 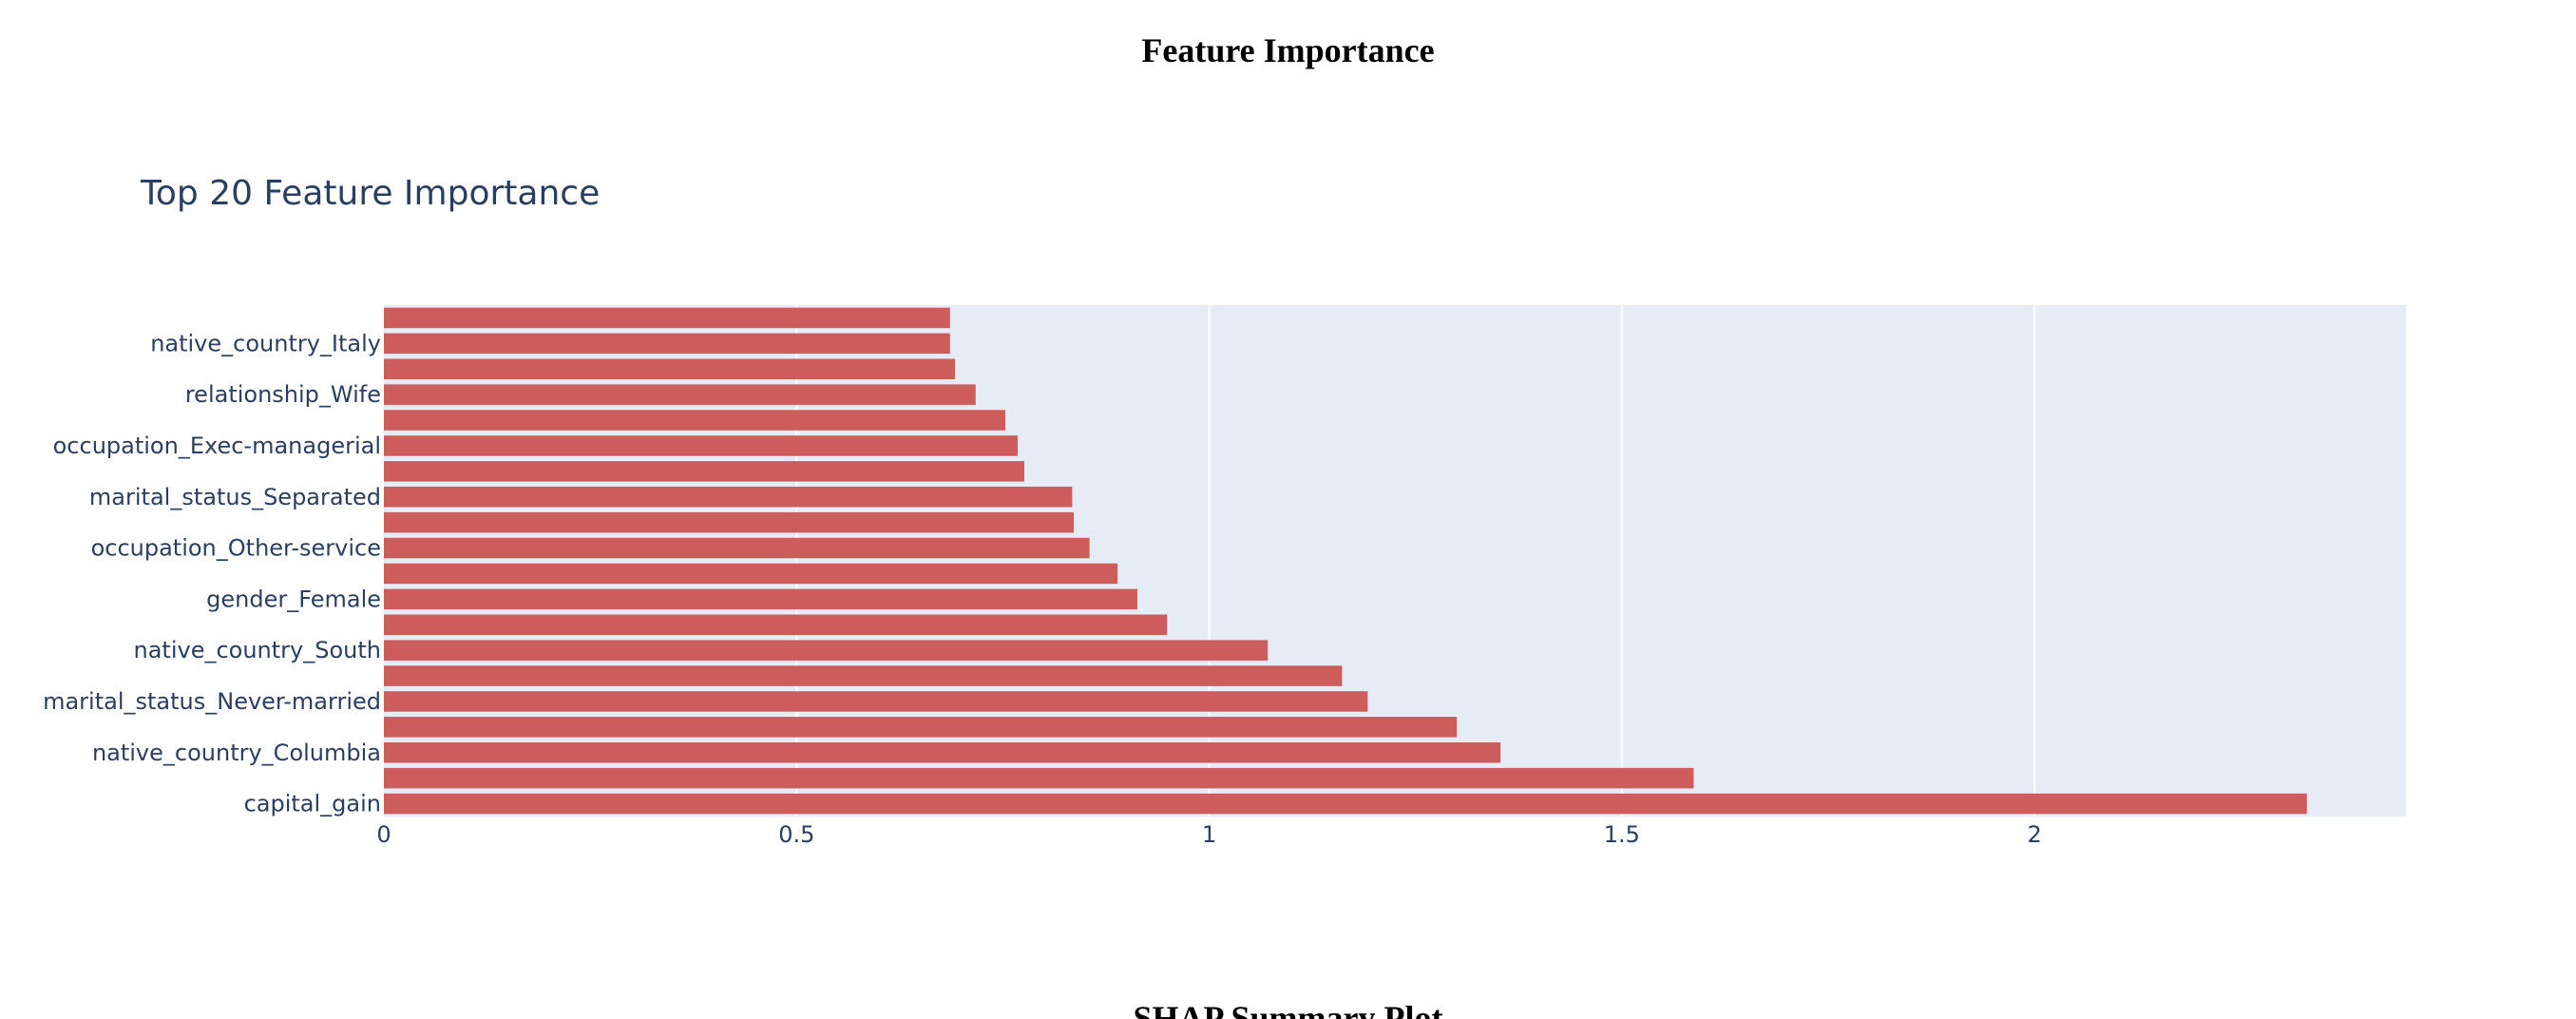 I want to click on section-title-shap-summary: SHAP Summary Plot, so click(x=1288, y=1009).